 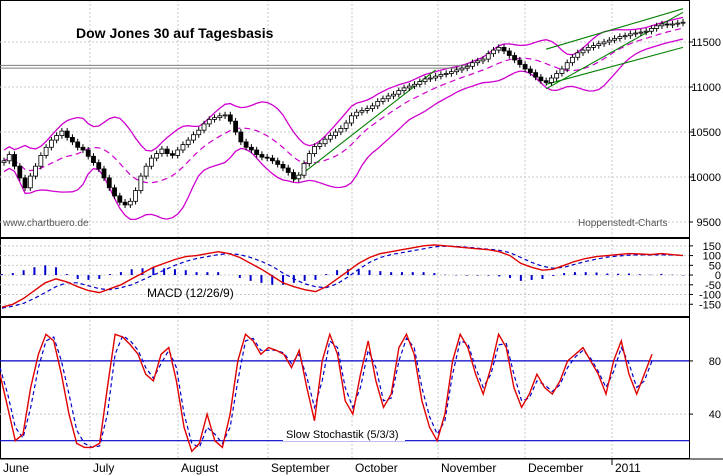 I want to click on y-tick-label: -150, so click(x=710, y=305).